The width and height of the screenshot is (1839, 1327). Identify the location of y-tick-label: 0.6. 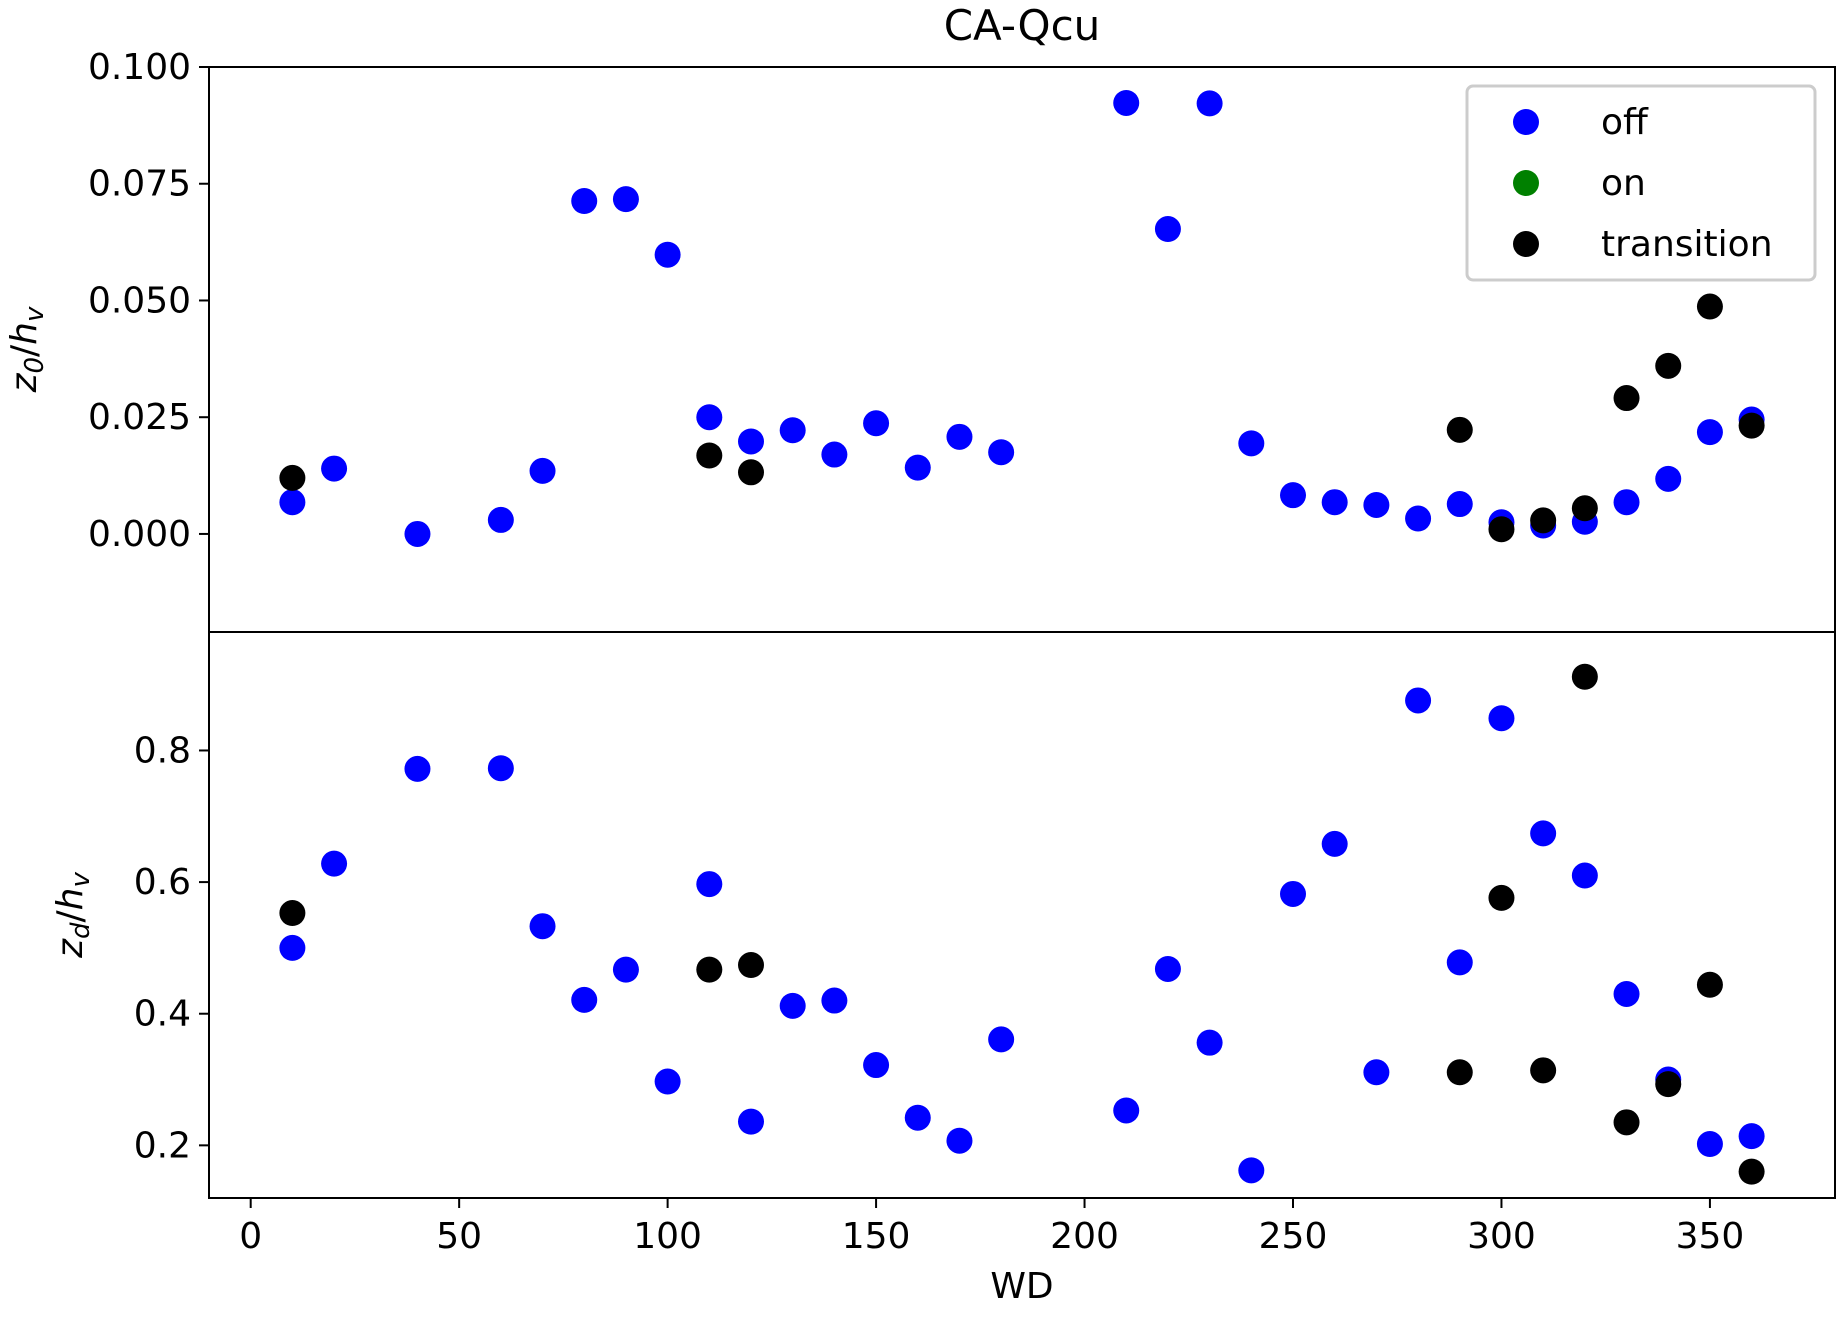
(162, 882).